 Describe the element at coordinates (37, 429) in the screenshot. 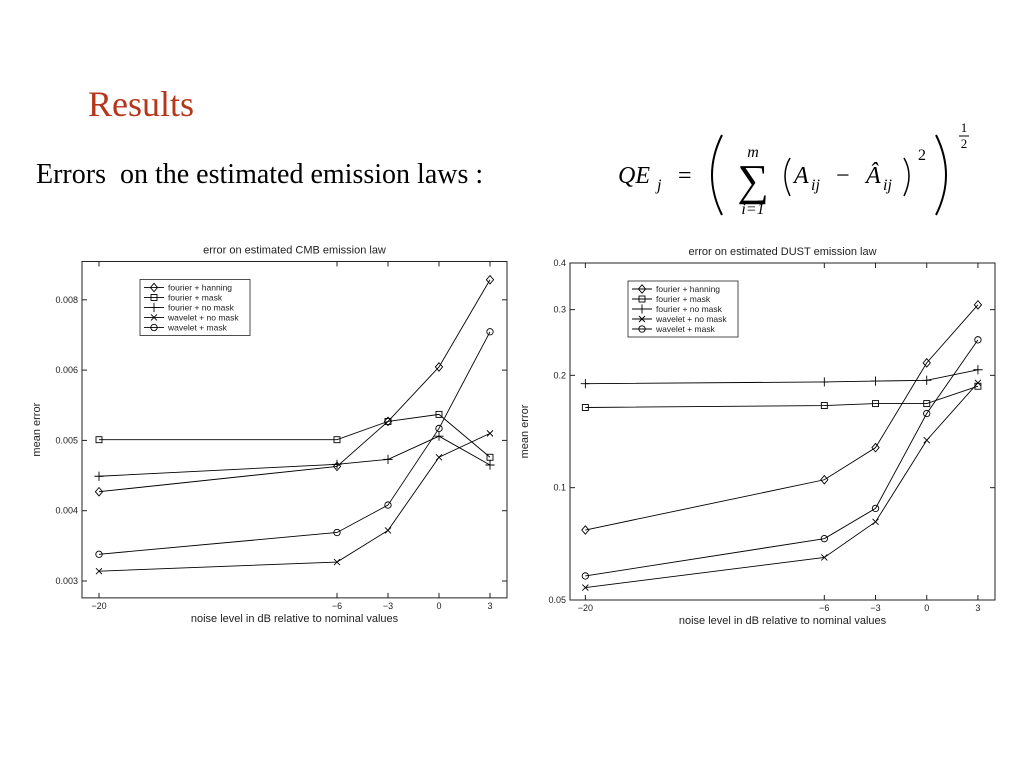

I see `y-axis-label: mean error` at that location.